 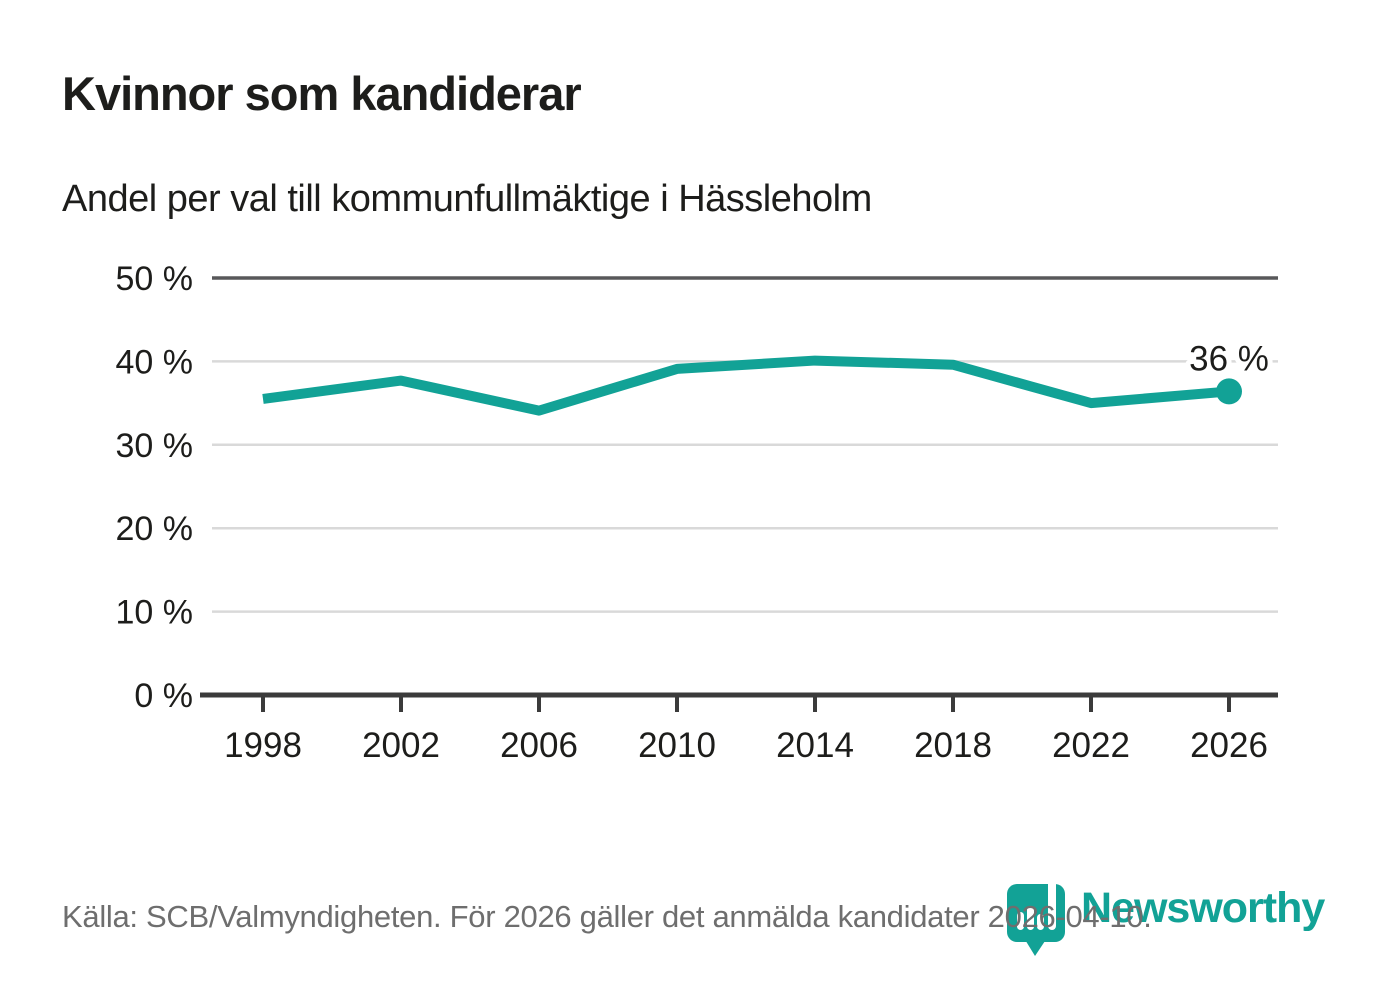 I want to click on x-tick-label: 2010, so click(x=677, y=745).